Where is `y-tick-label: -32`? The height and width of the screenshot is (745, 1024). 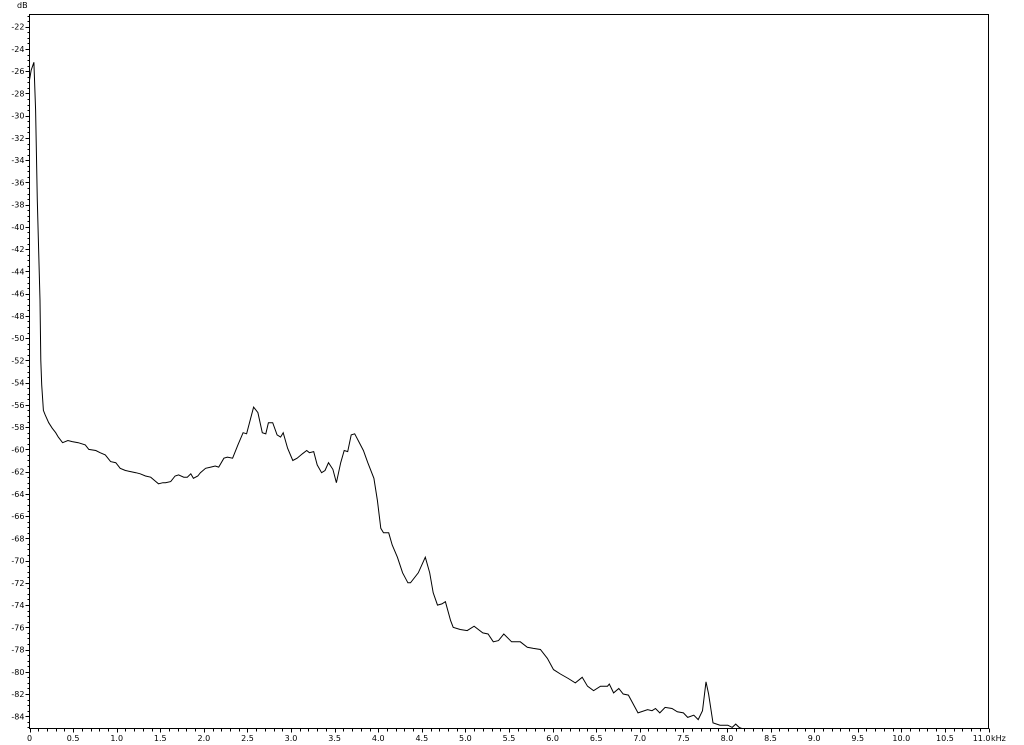 y-tick-label: -32 is located at coordinates (17, 138).